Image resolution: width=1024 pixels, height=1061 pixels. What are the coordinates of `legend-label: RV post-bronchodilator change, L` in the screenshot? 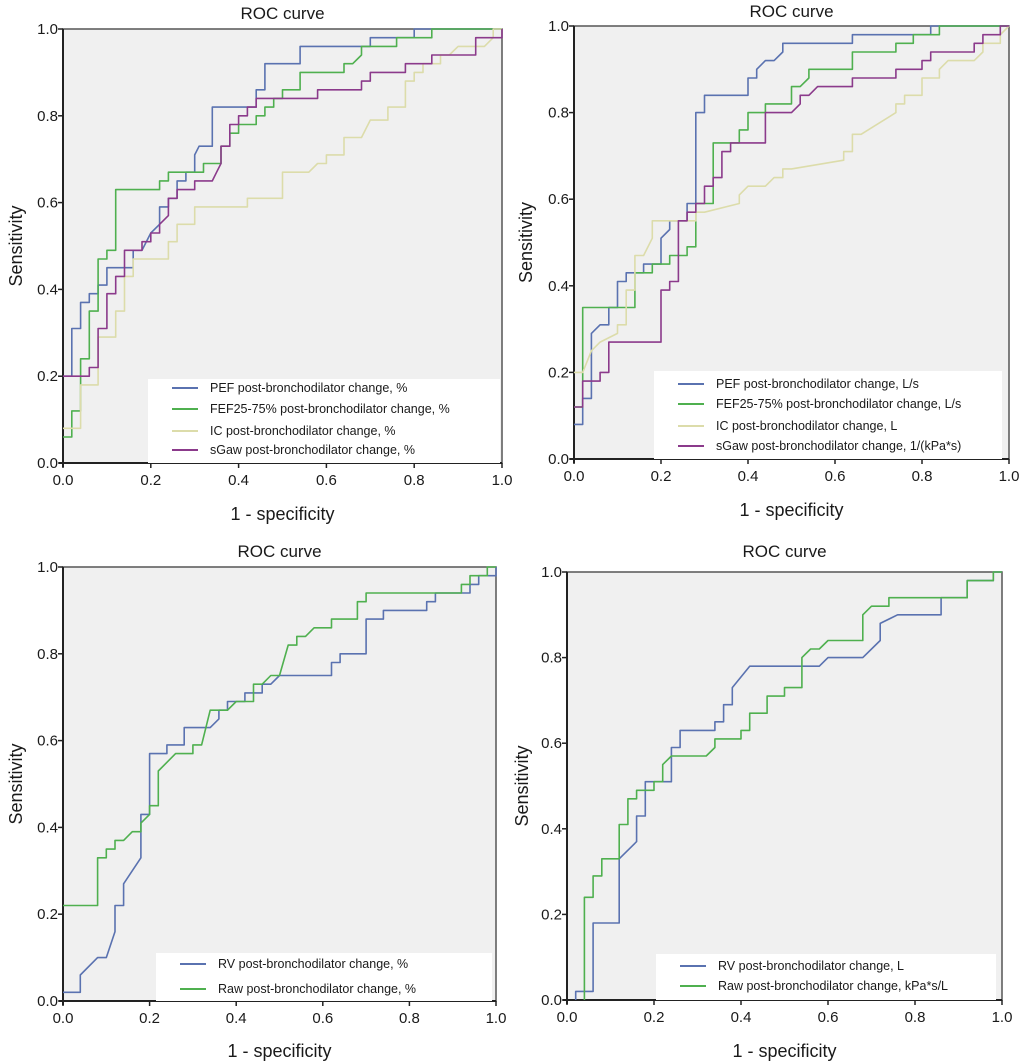 It's located at (811, 966).